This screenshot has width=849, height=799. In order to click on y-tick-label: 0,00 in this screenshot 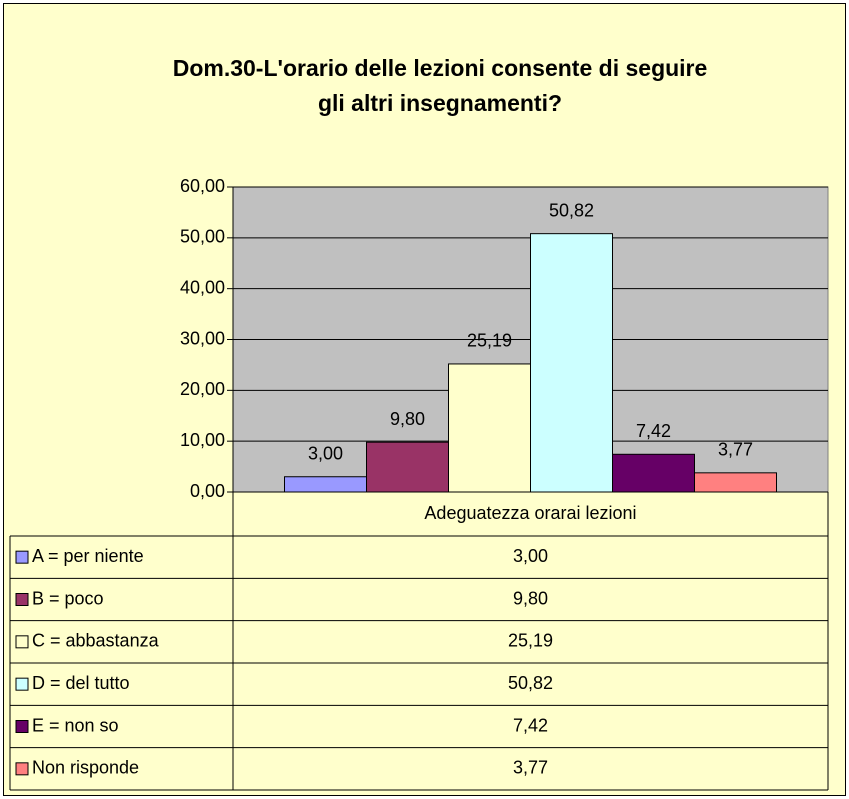, I will do `click(207, 491)`.